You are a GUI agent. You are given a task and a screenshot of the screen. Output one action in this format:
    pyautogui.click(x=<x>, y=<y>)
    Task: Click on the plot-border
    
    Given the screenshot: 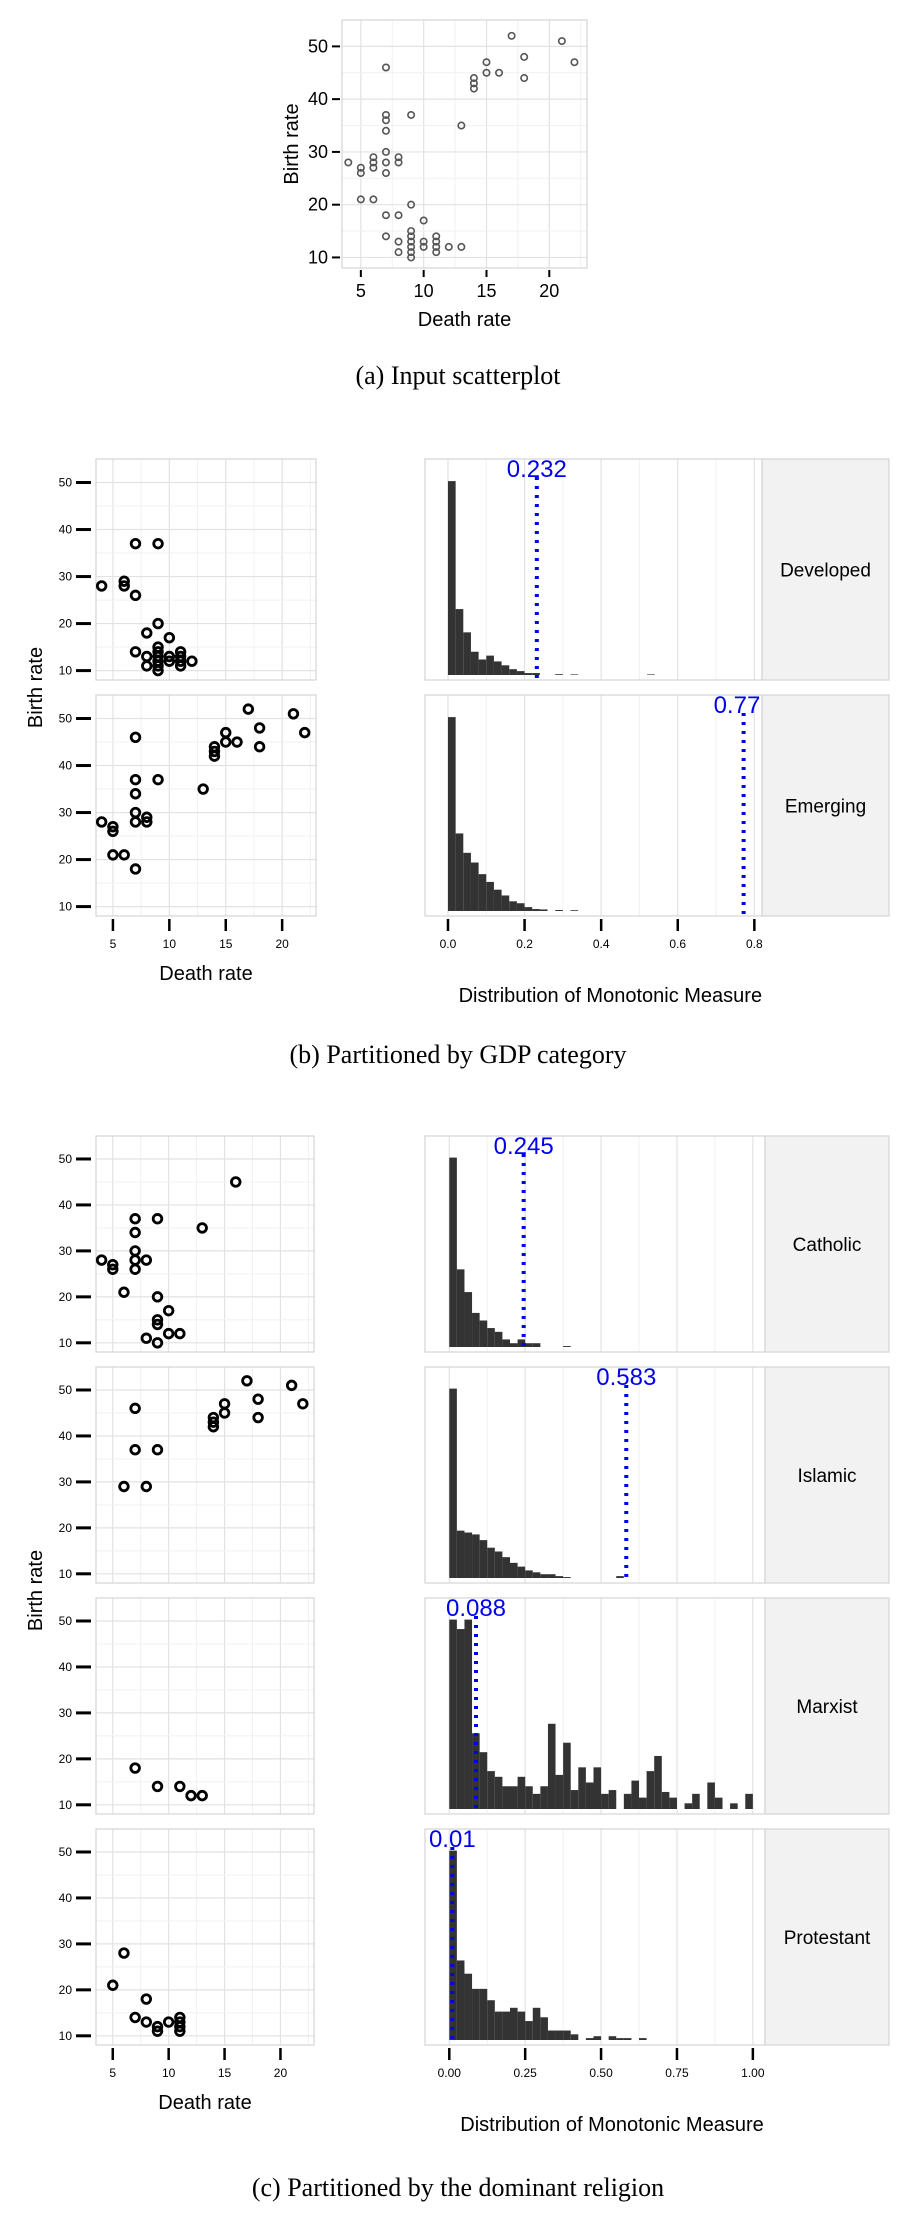 What is the action you would take?
    pyautogui.click(x=205, y=1706)
    